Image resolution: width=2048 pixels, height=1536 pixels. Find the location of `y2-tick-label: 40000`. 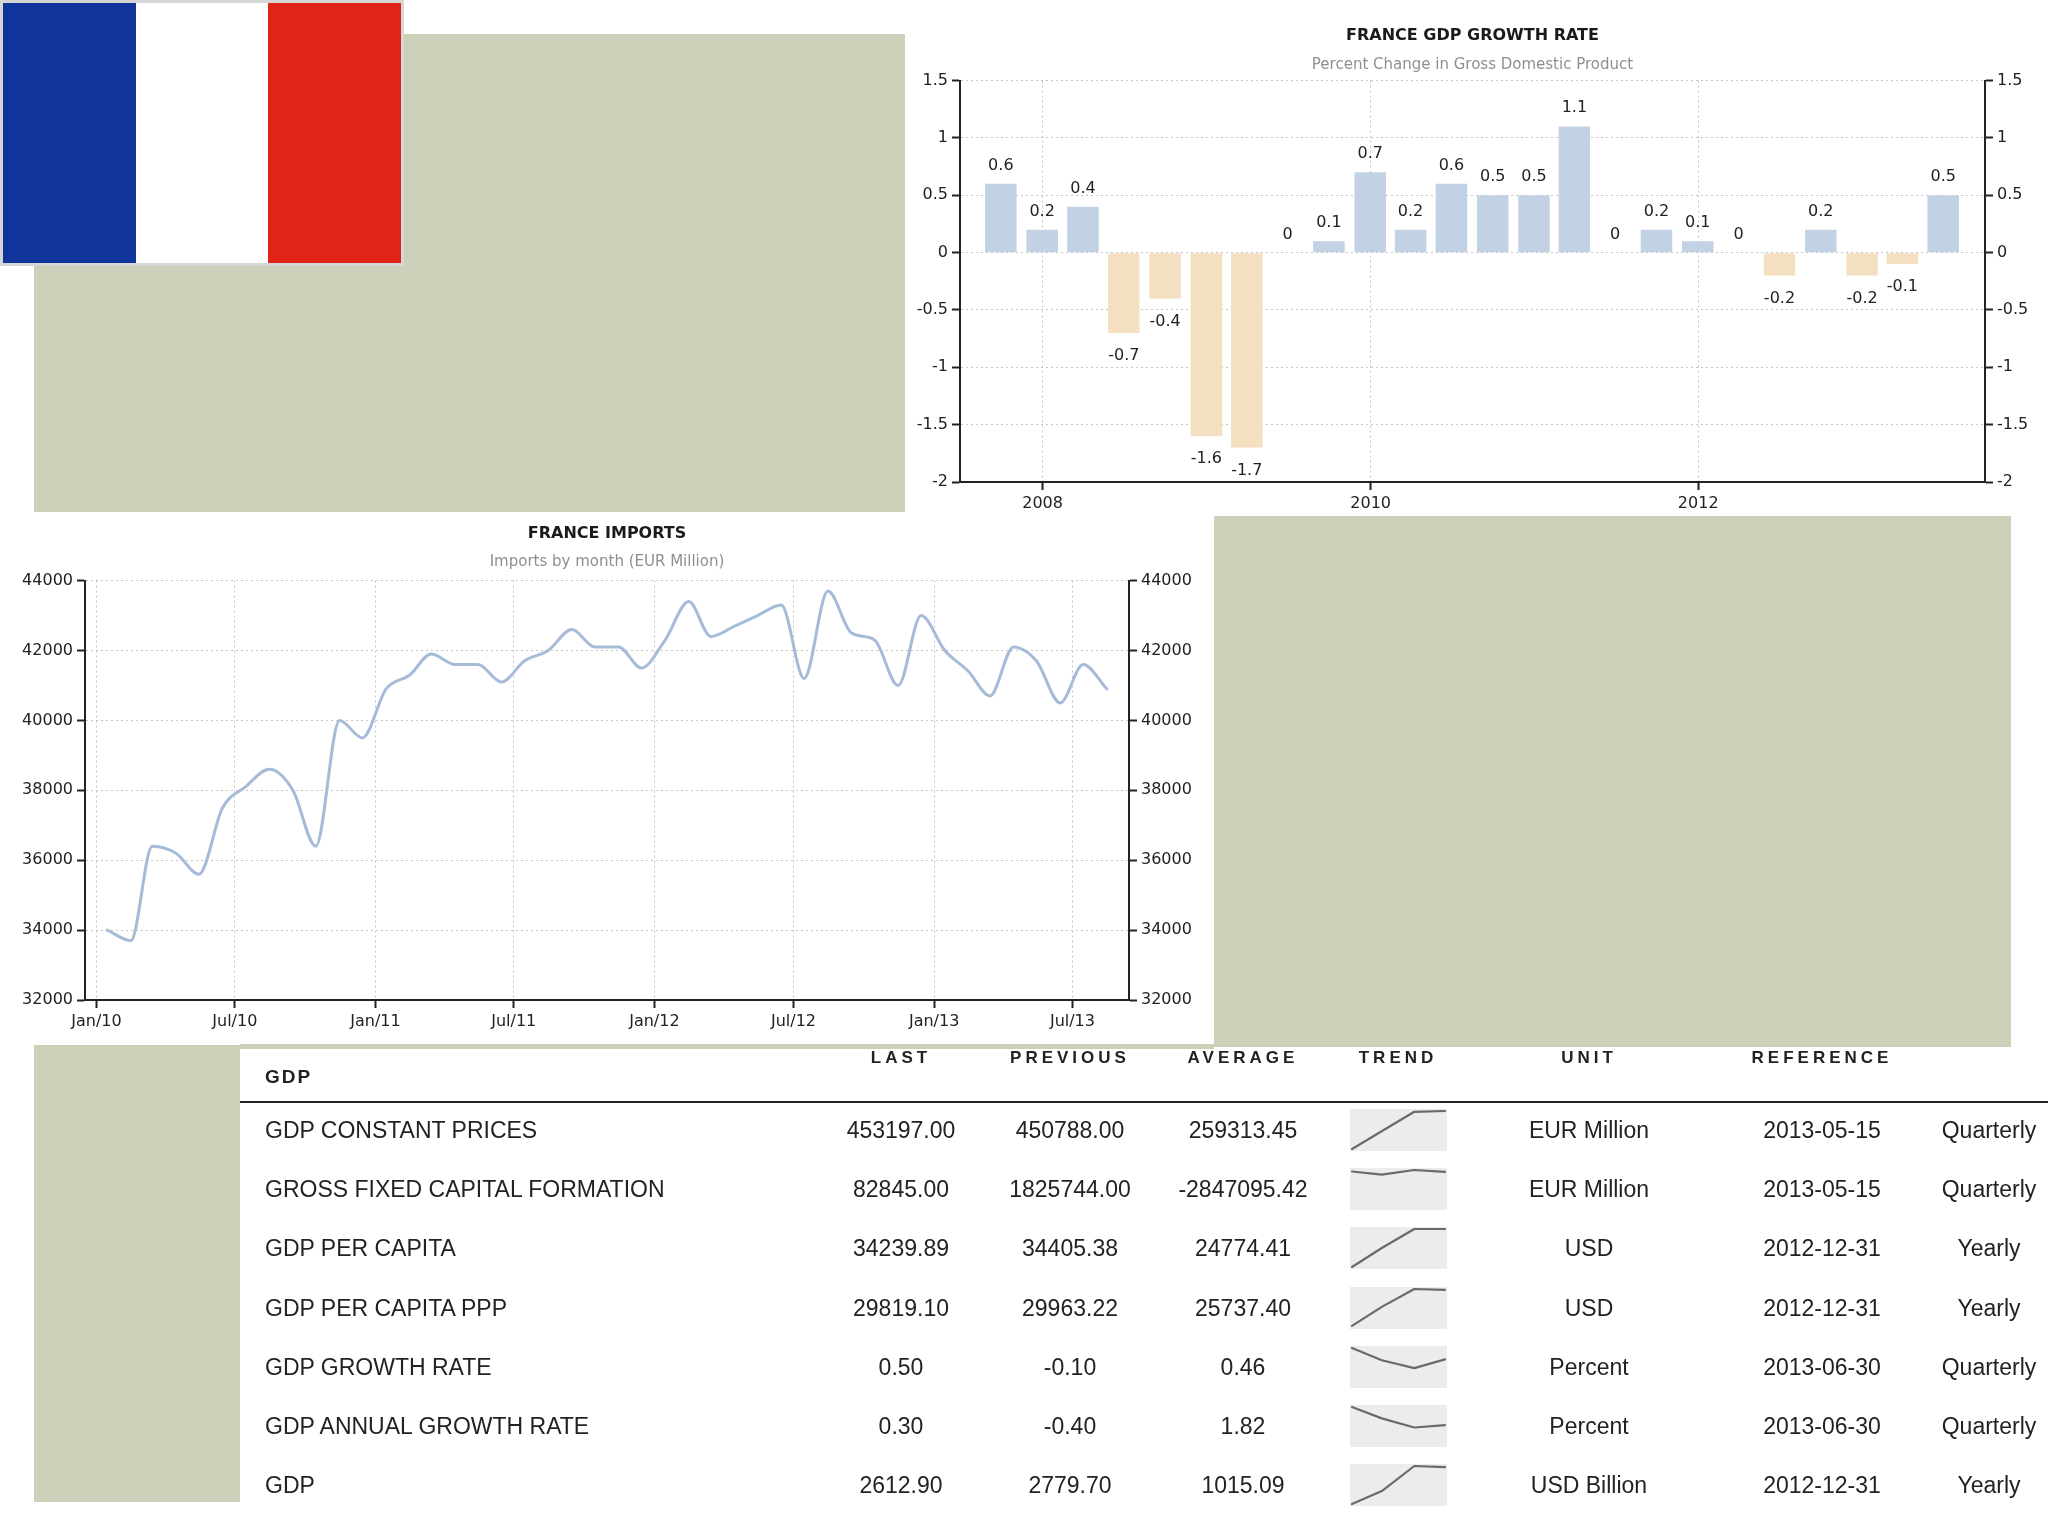

y2-tick-label: 40000 is located at coordinates (1166, 719).